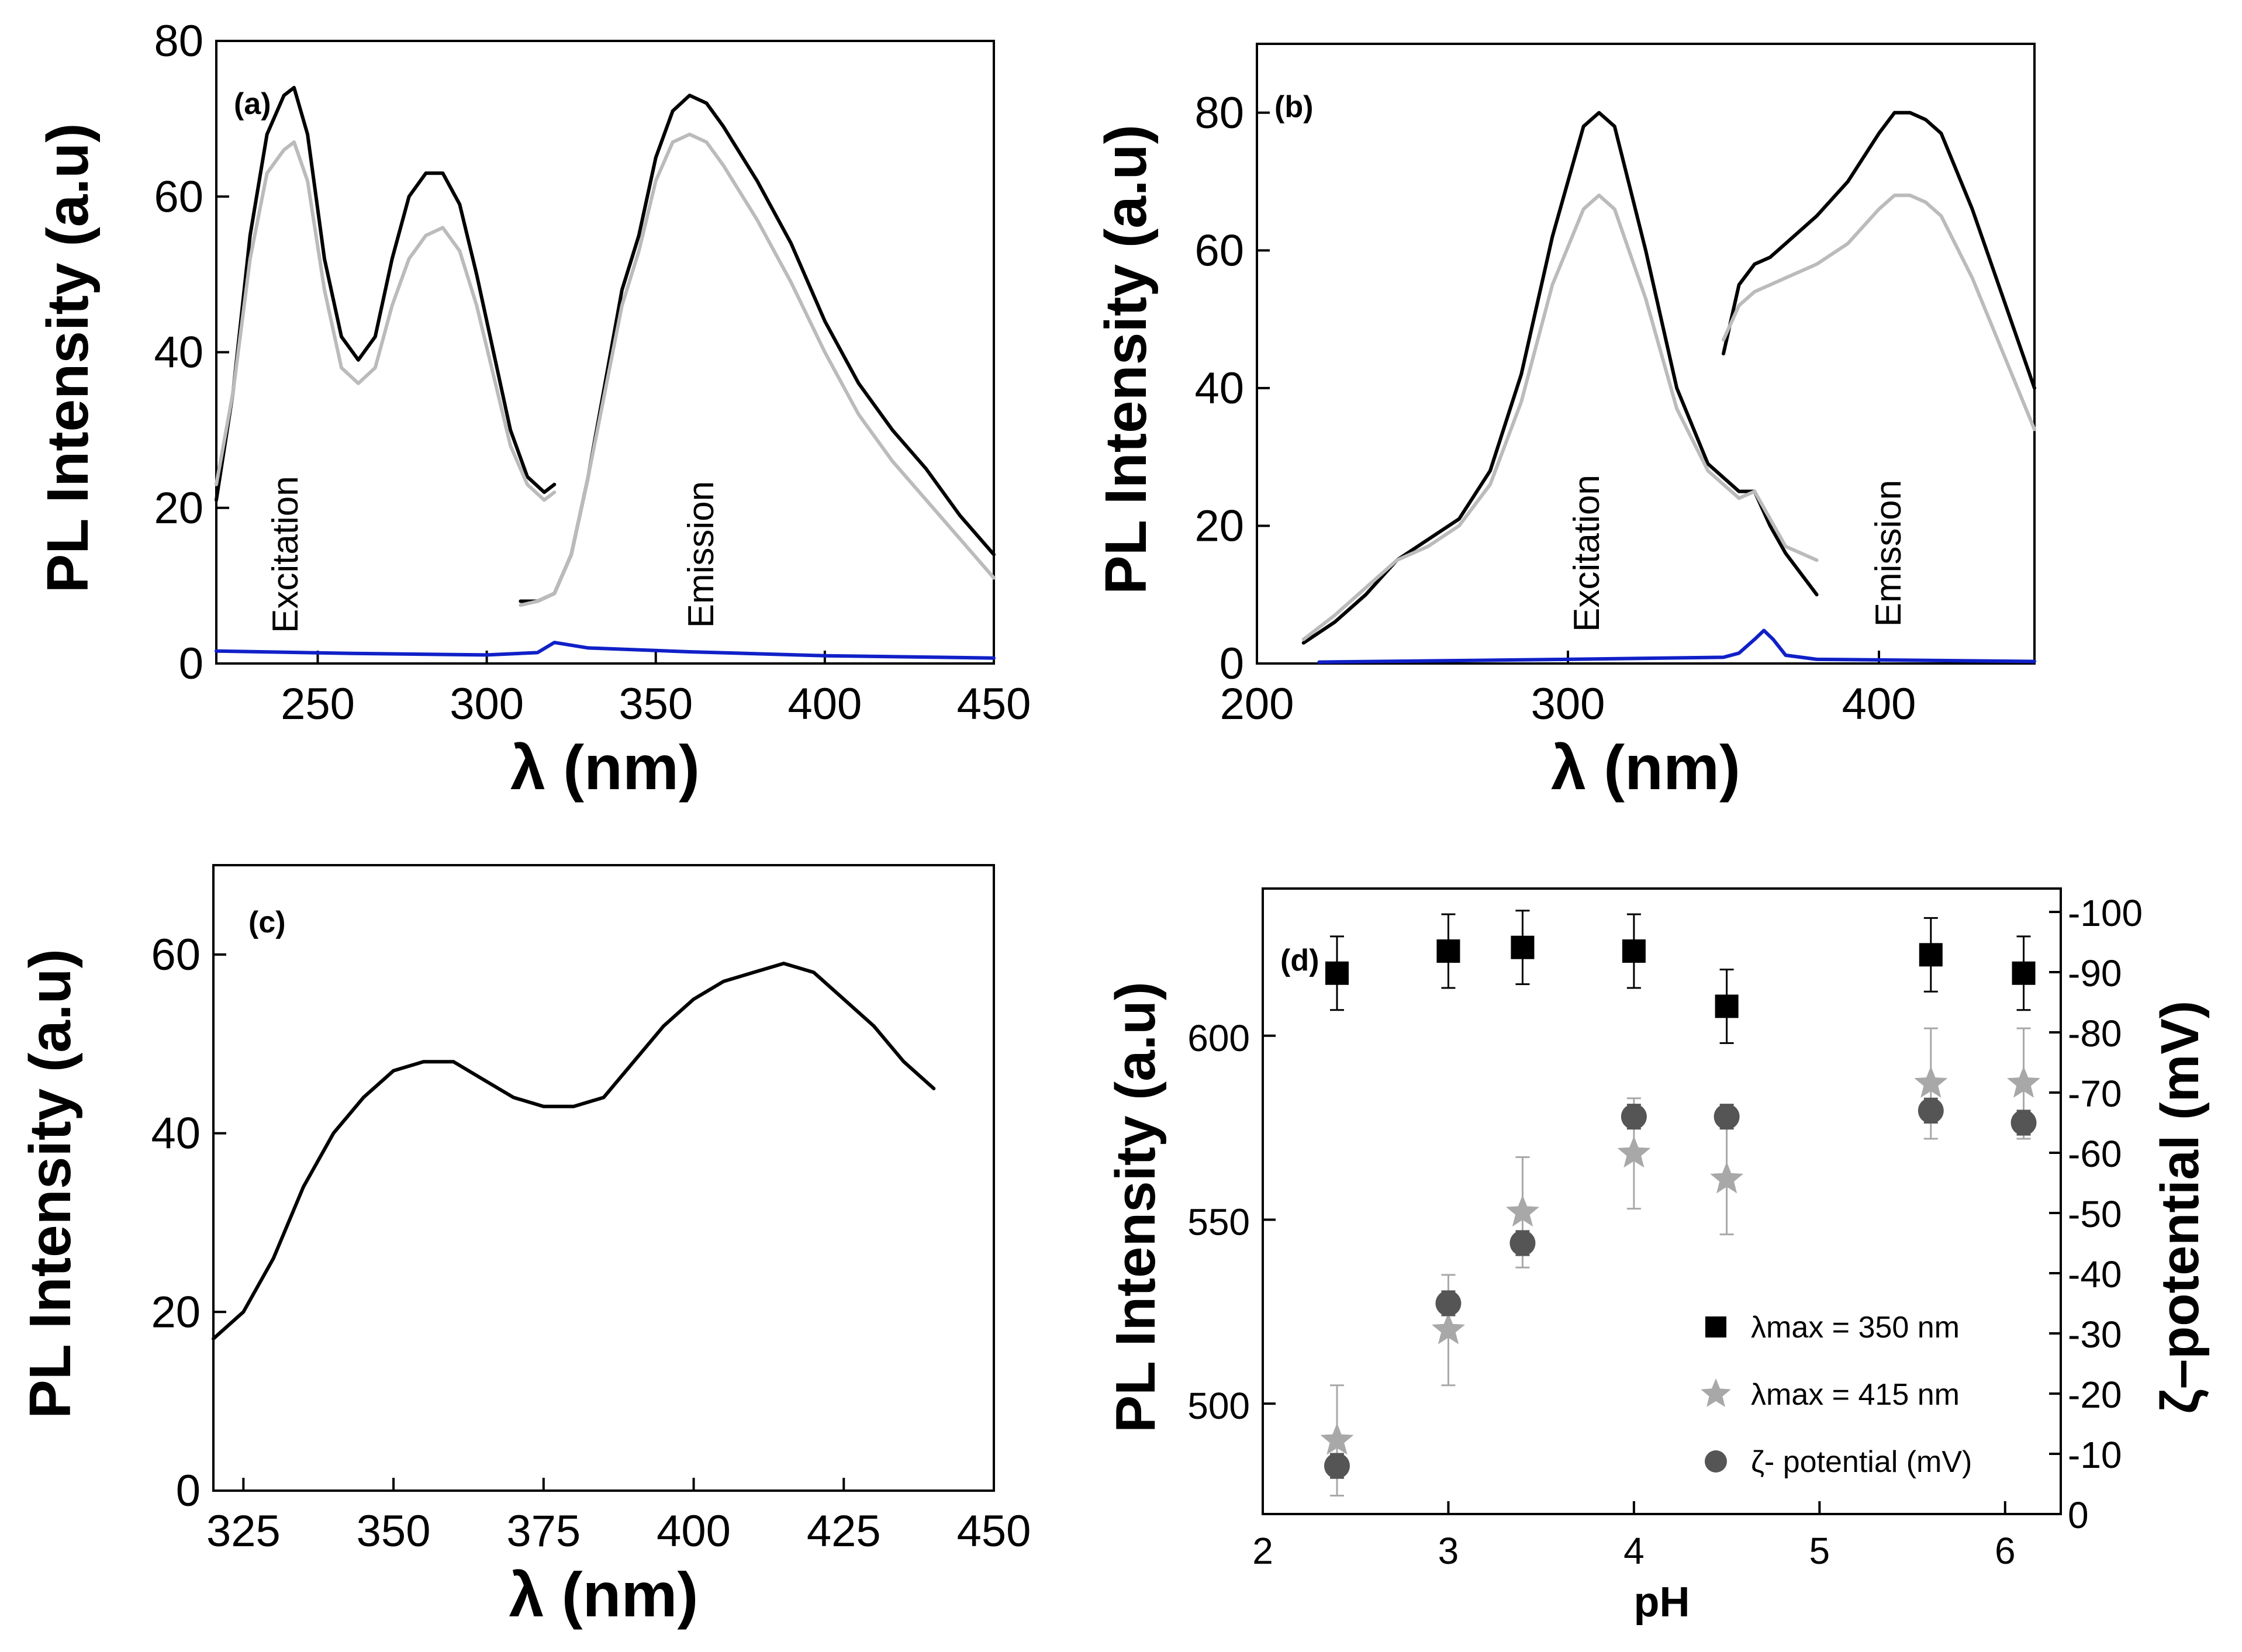 This screenshot has height=1652, width=2242. I want to click on y2-axis-label: ζ–potential (mV), so click(2180, 1207).